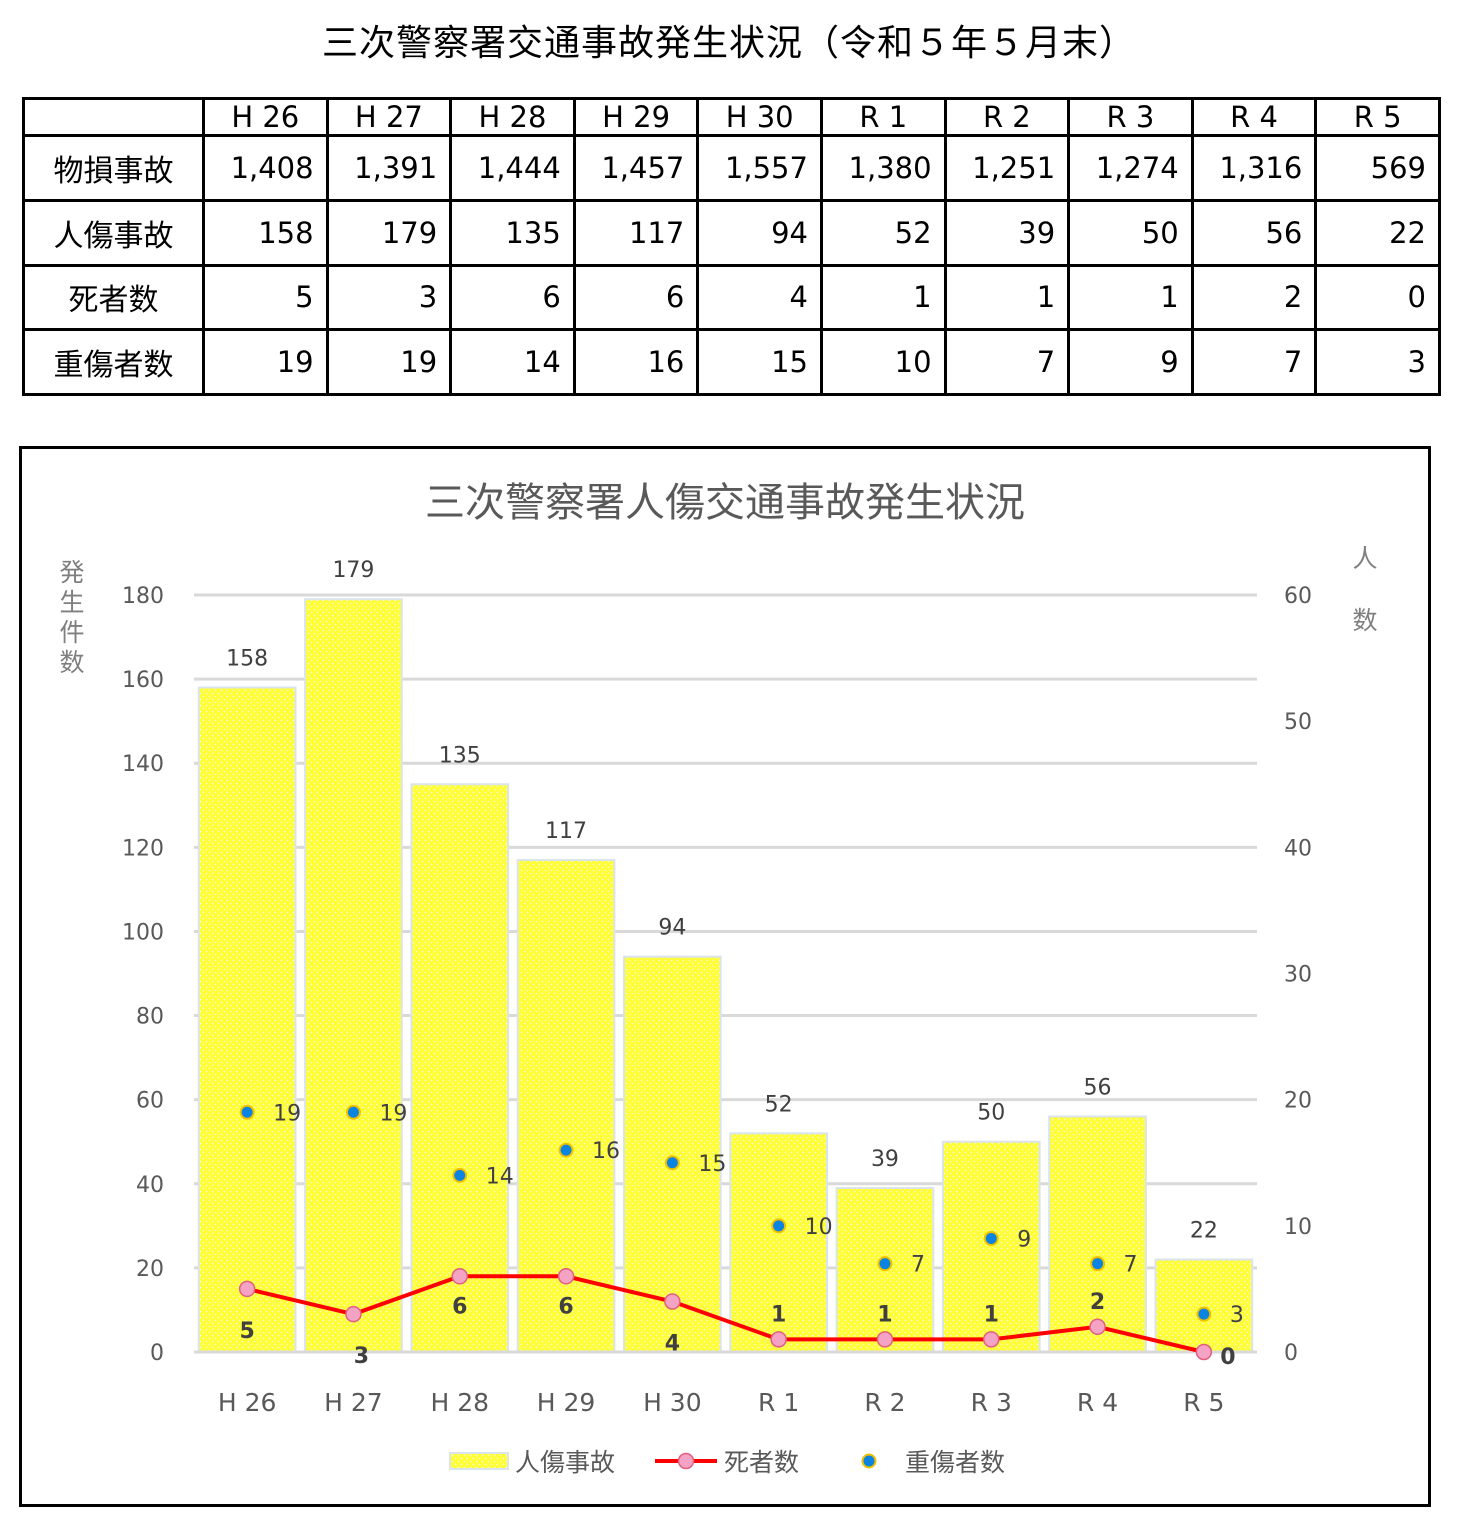 This screenshot has height=1524, width=1458. I want to click on table-row: 死者数 5 3 6 6 4 1 1 1 2 0, so click(731, 297).